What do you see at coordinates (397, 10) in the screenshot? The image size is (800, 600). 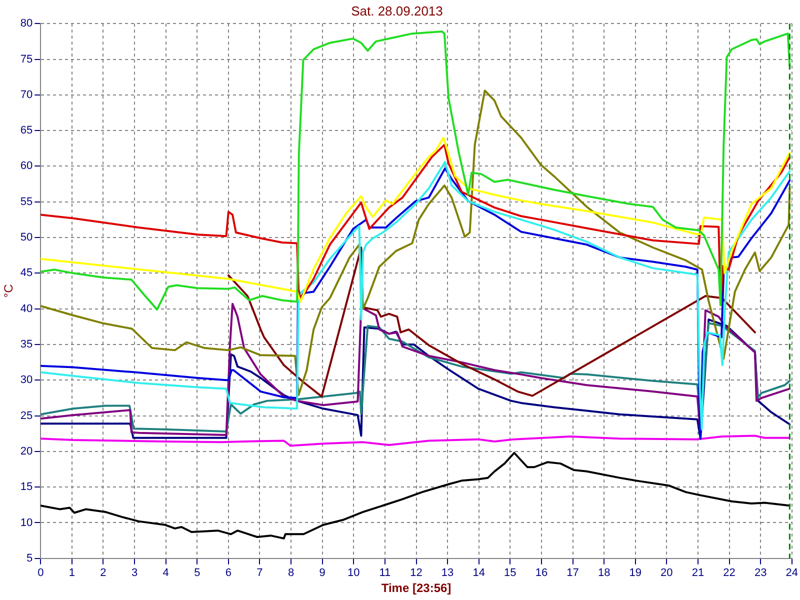 I see `chart-title: Sat. 28.09.2013` at bounding box center [397, 10].